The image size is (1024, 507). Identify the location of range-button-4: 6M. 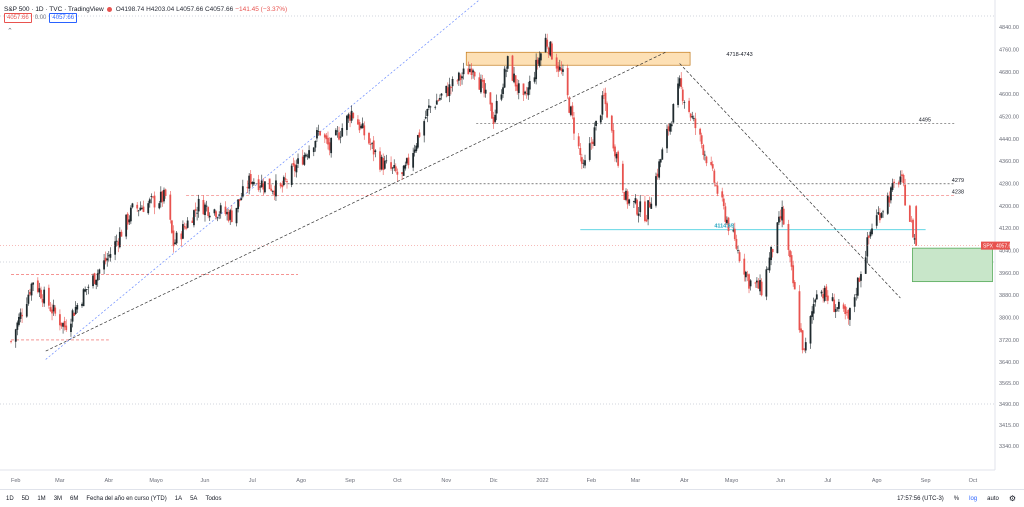
(74, 498).